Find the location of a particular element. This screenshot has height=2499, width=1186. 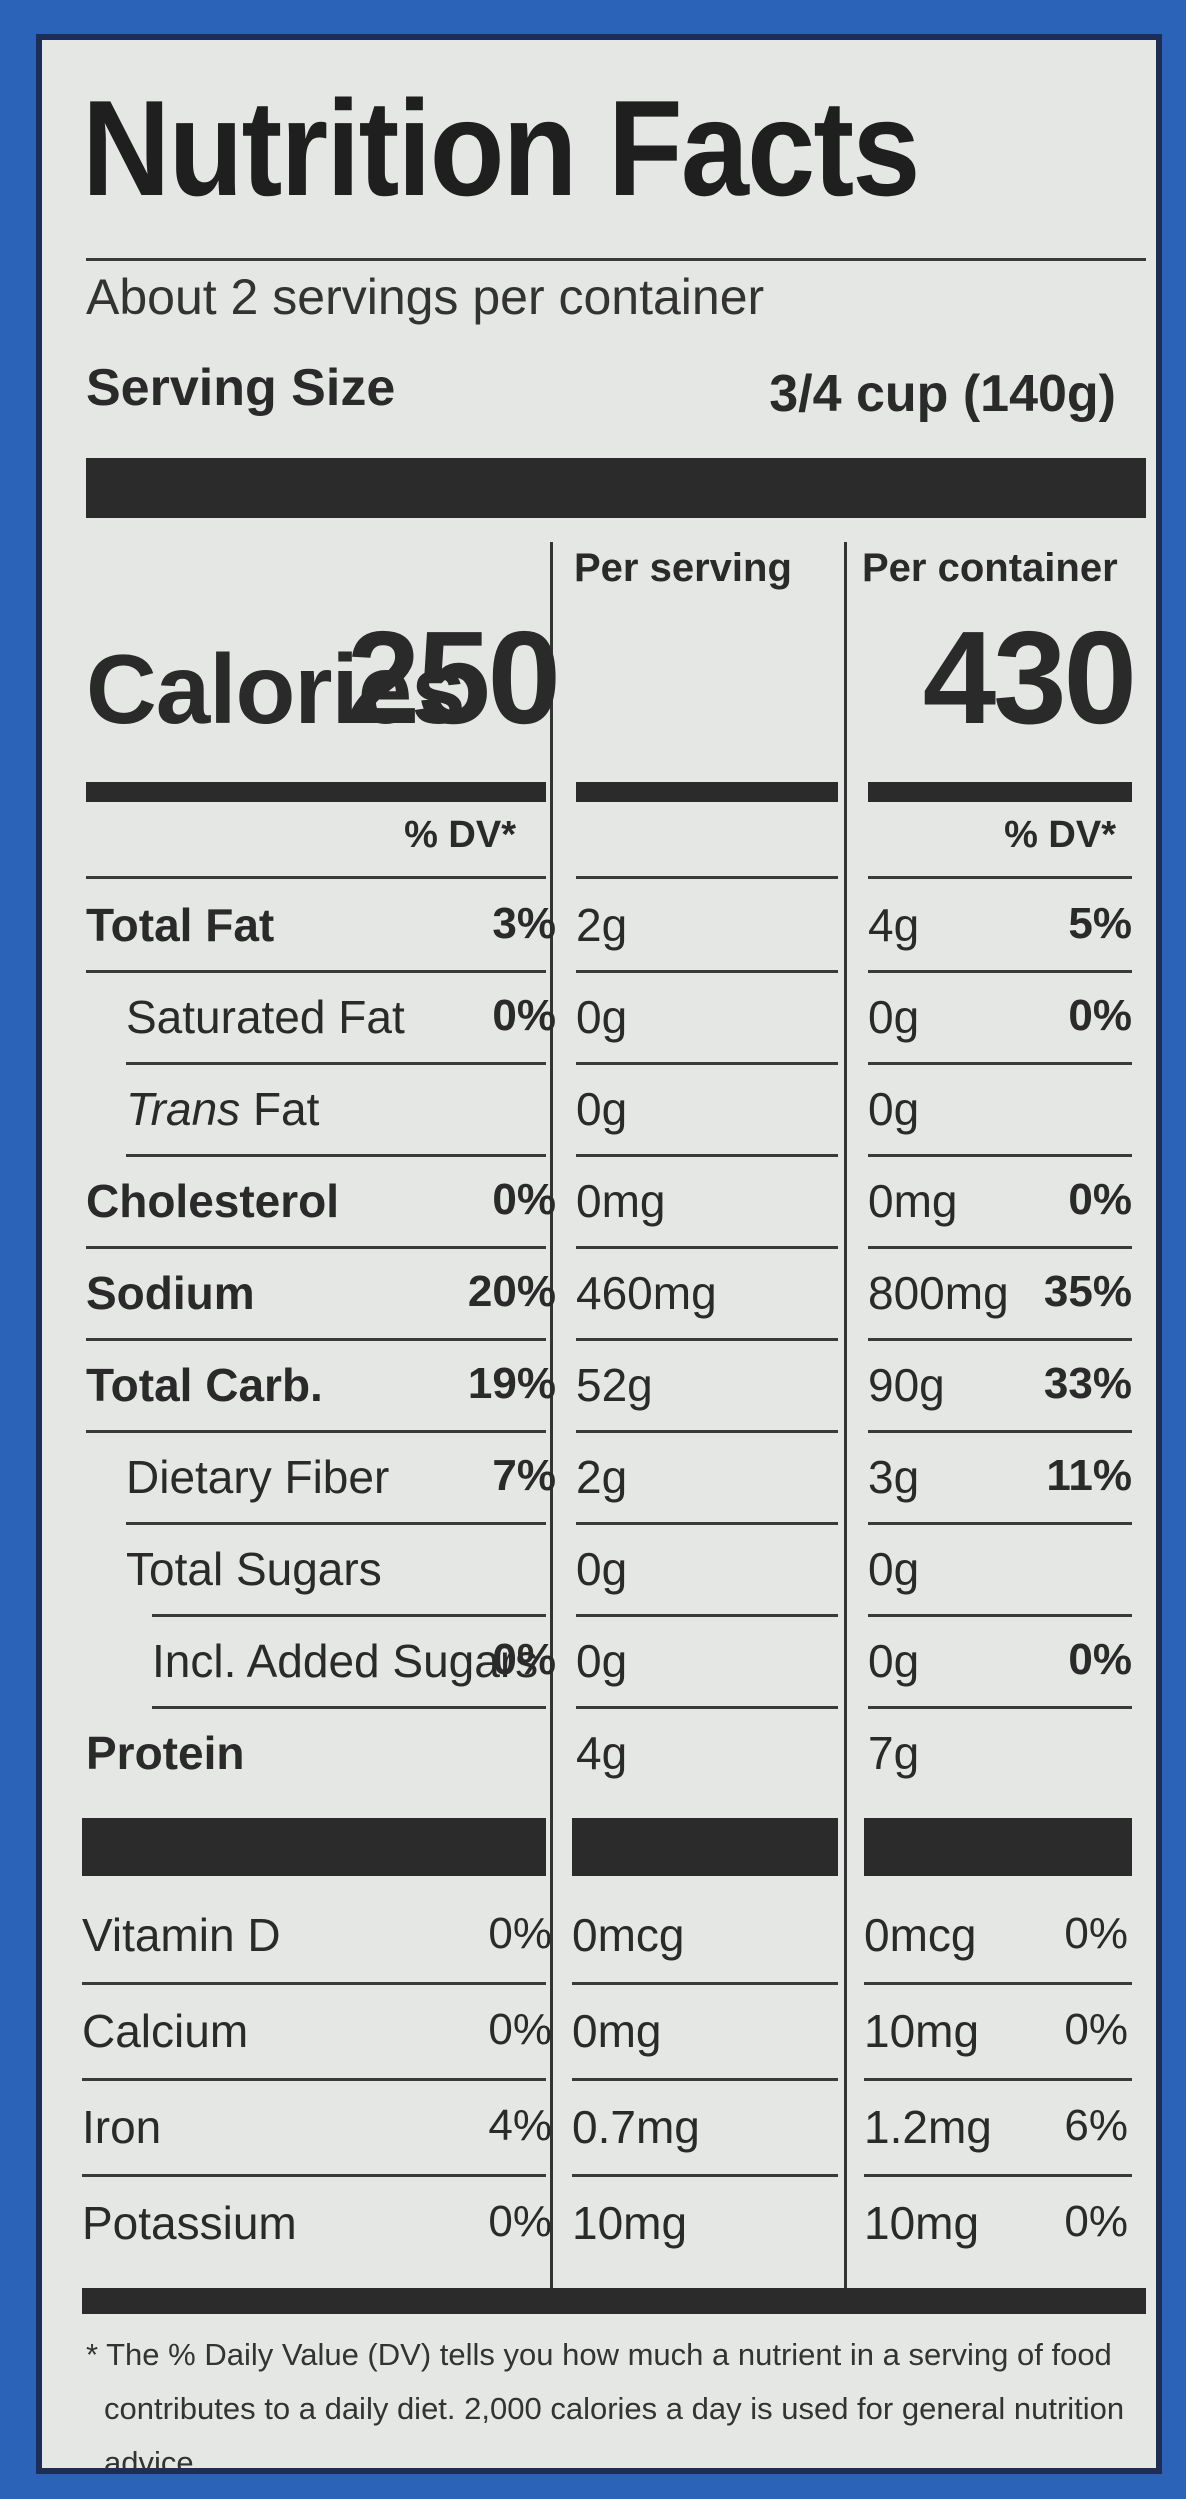

serving-dv: 20% is located at coordinates (511, 1291).